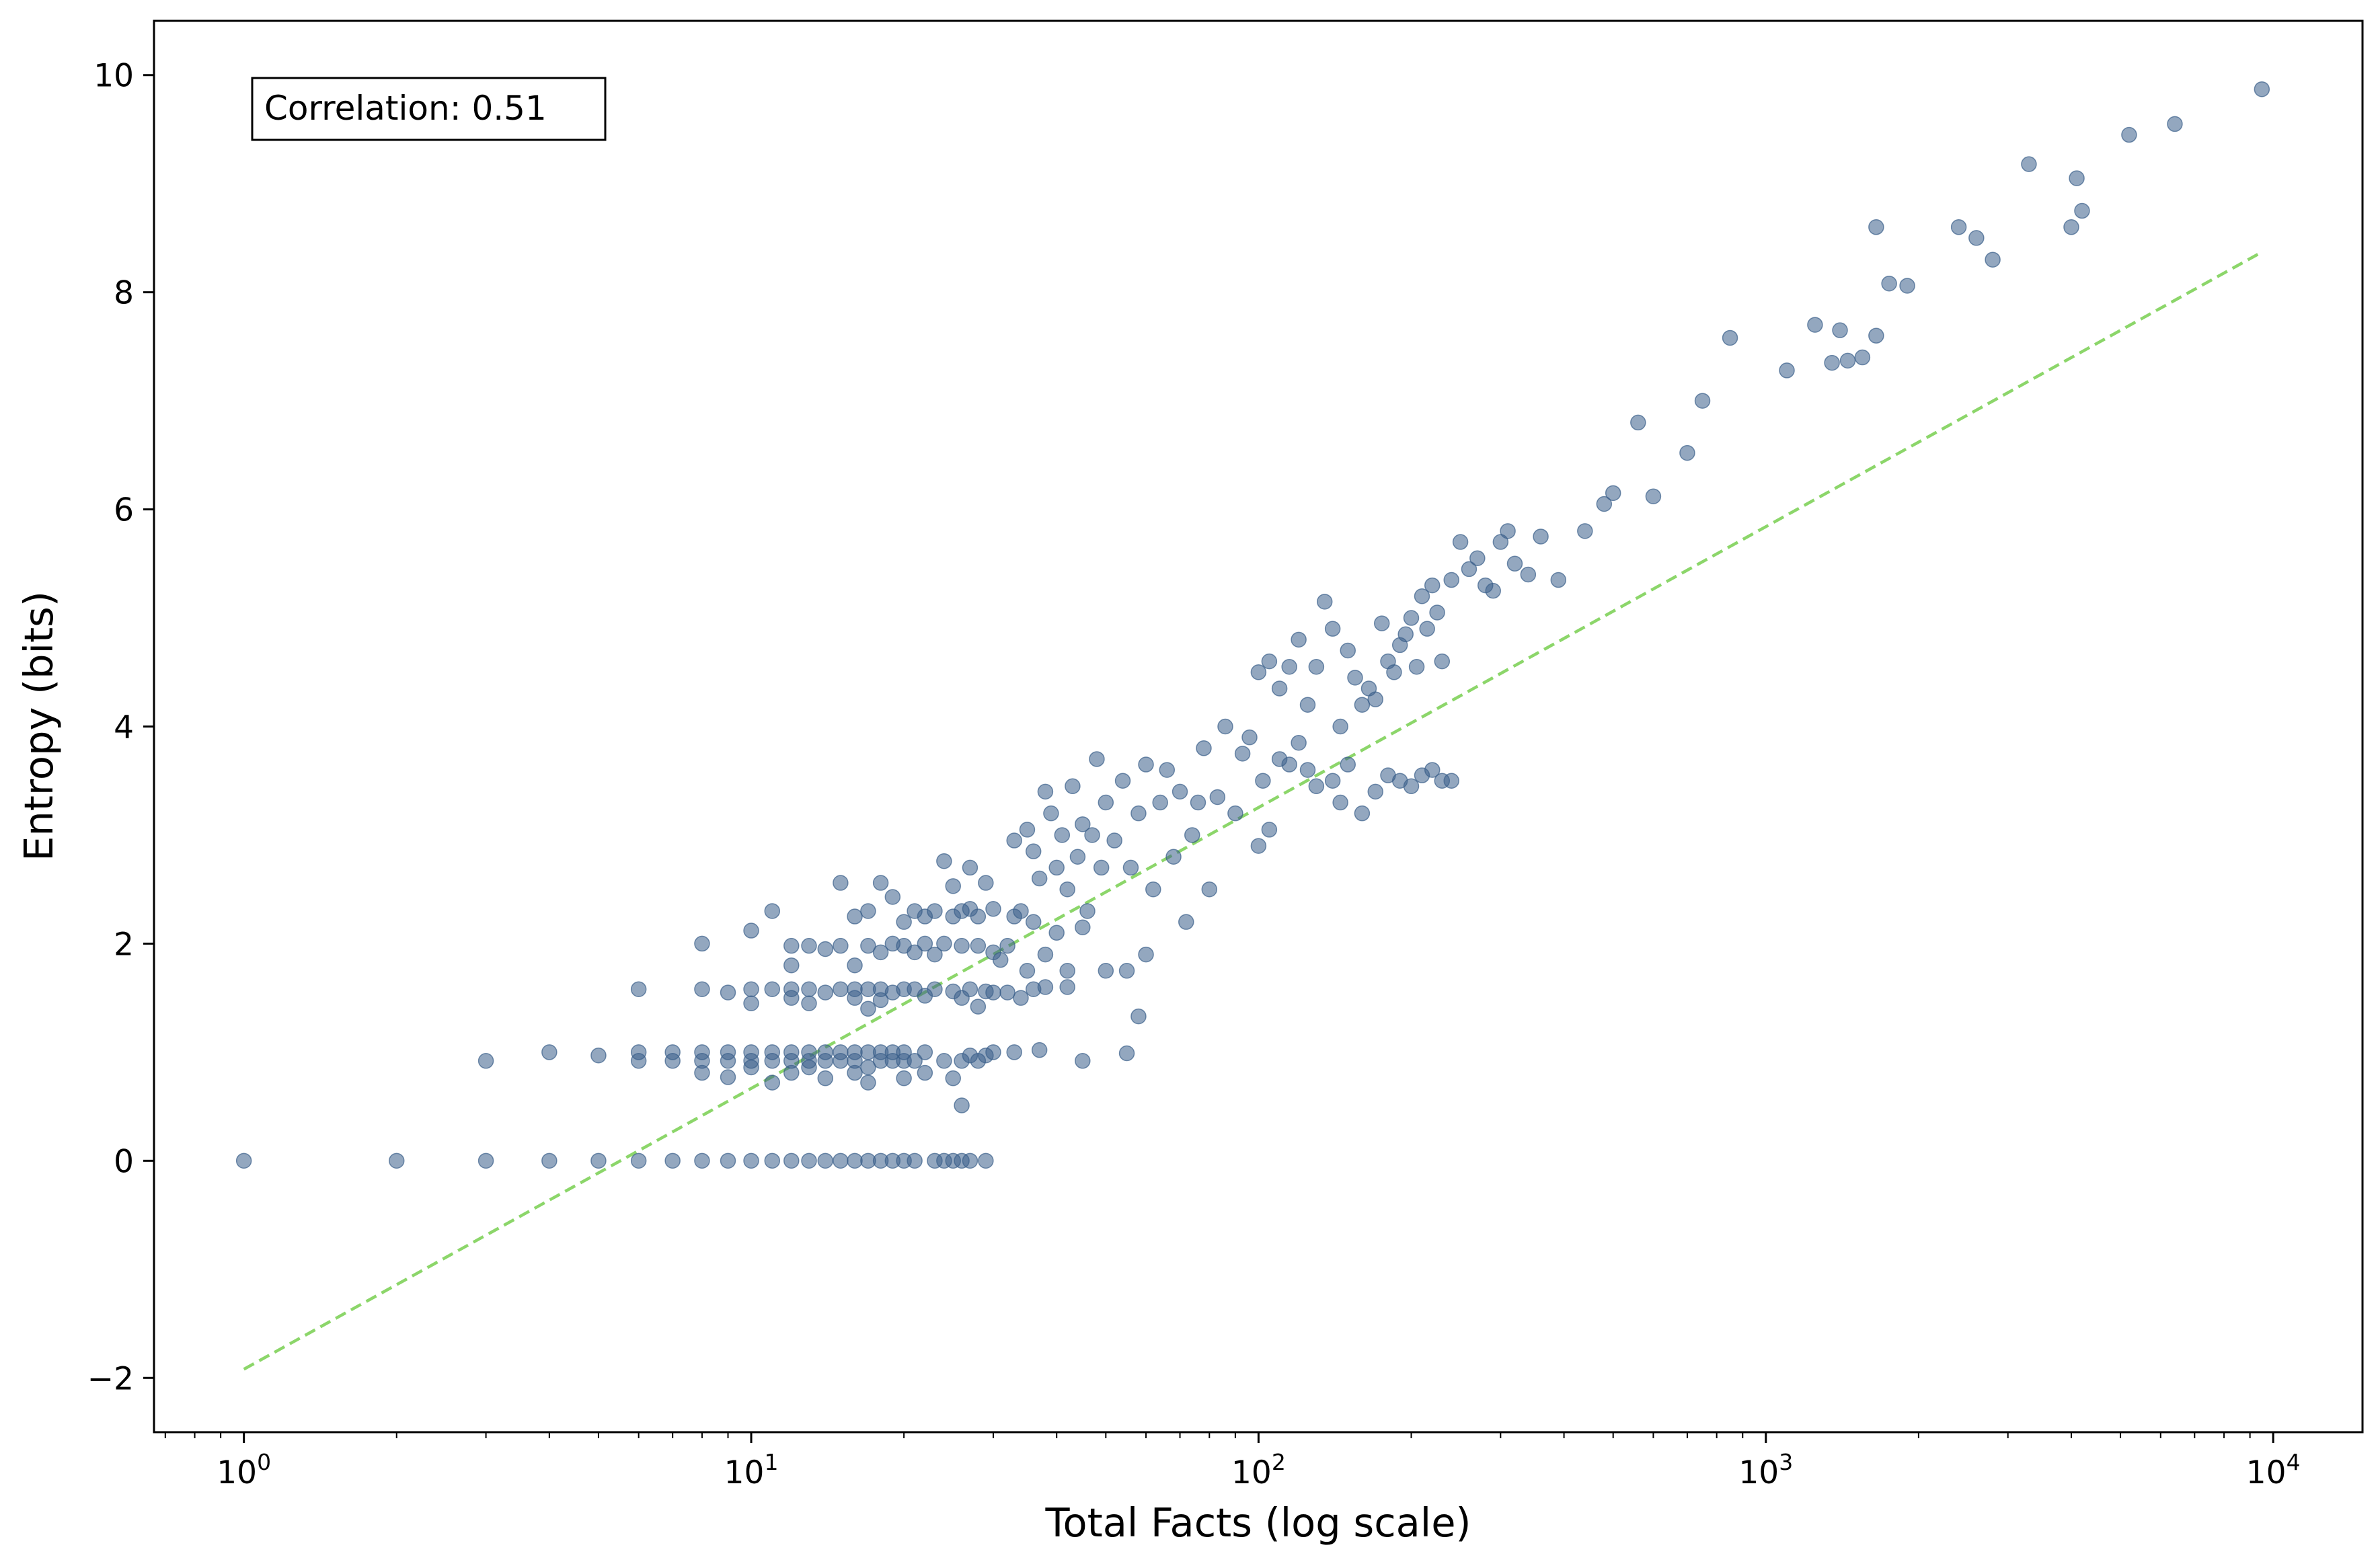 Image resolution: width=2380 pixels, height=1568 pixels. I want to click on x-axis-title: Total Facts (log scale), so click(1257, 1522).